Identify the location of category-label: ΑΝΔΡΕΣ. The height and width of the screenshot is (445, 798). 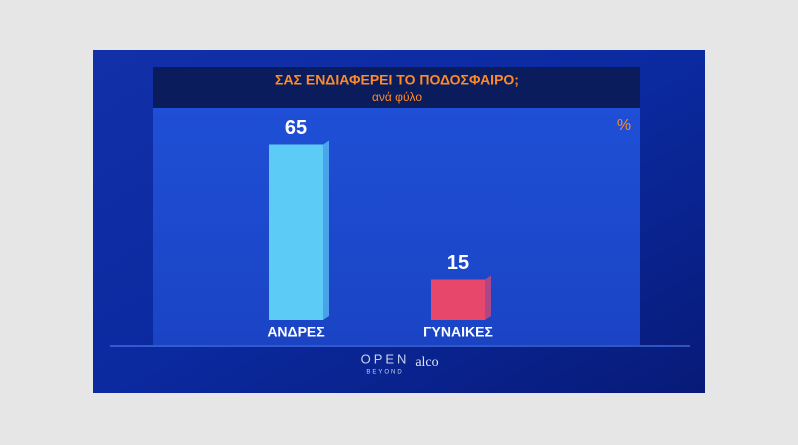
(295, 332).